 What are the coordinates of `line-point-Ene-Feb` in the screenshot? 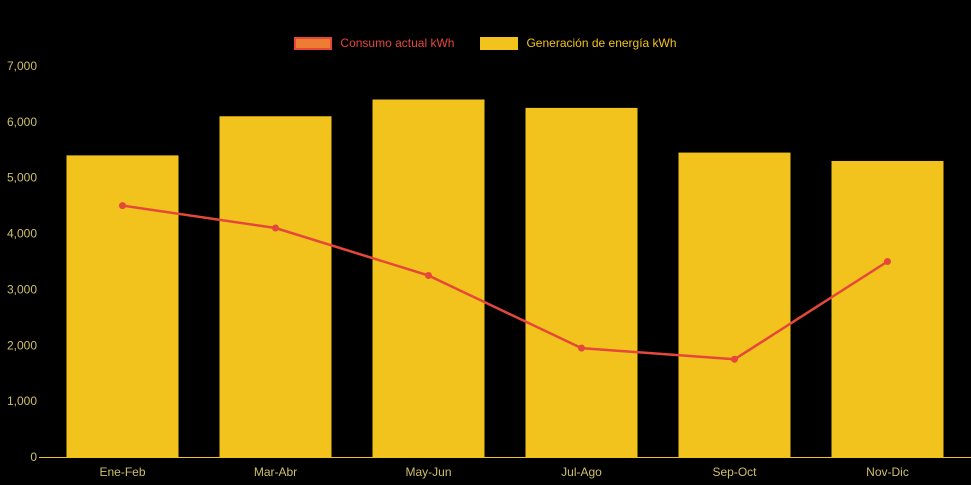 It's located at (122, 206).